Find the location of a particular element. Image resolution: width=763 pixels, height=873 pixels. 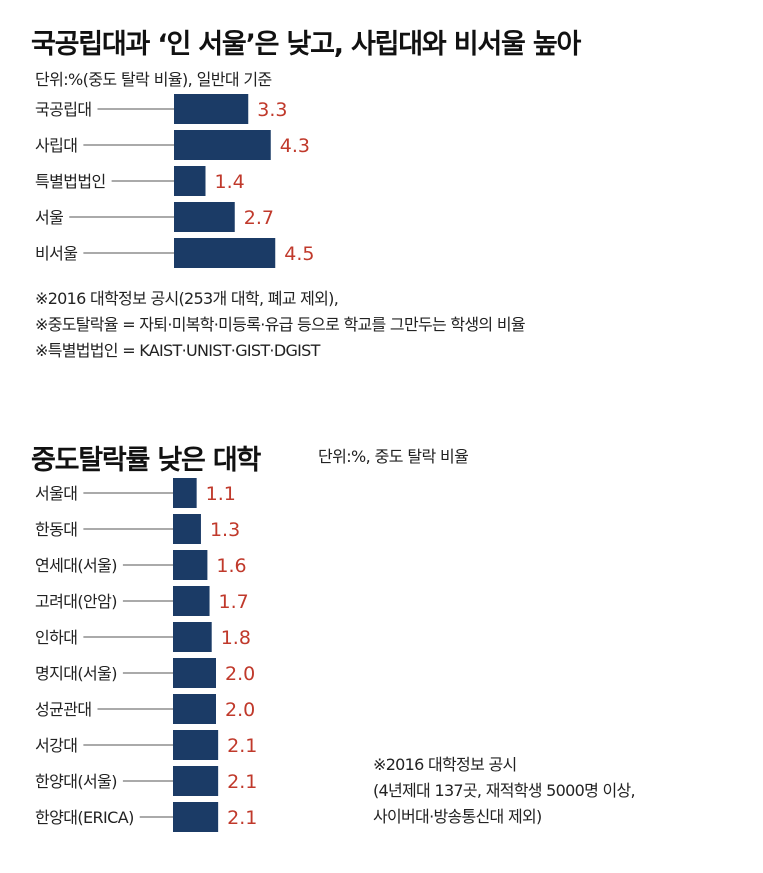

chart-2-unit: 단위:%, 중도 탈락 비율 is located at coordinates (393, 456).